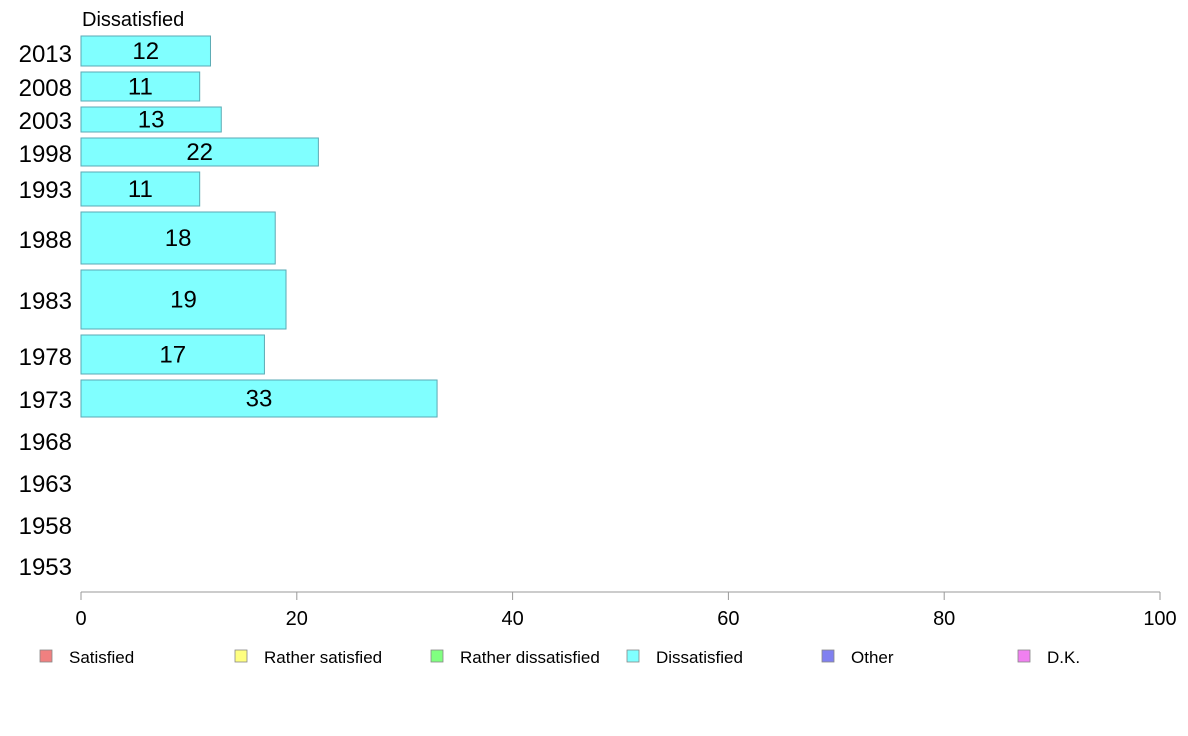 The image size is (1188, 736). Describe the element at coordinates (45, 190) in the screenshot. I see `y-tick-label: 1993` at that location.